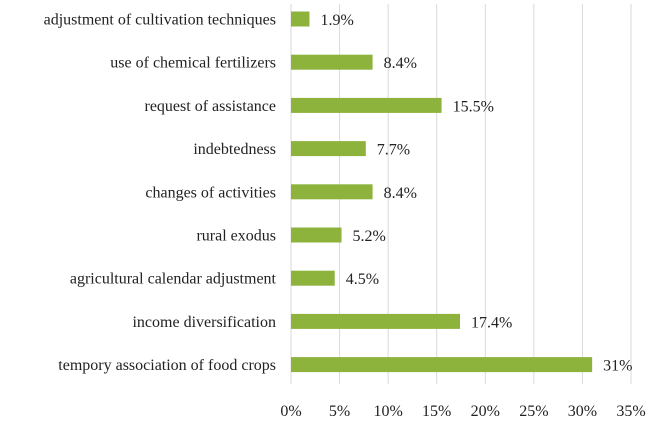 The height and width of the screenshot is (429, 665). What do you see at coordinates (387, 411) in the screenshot?
I see `x-tick-label: 10%` at bounding box center [387, 411].